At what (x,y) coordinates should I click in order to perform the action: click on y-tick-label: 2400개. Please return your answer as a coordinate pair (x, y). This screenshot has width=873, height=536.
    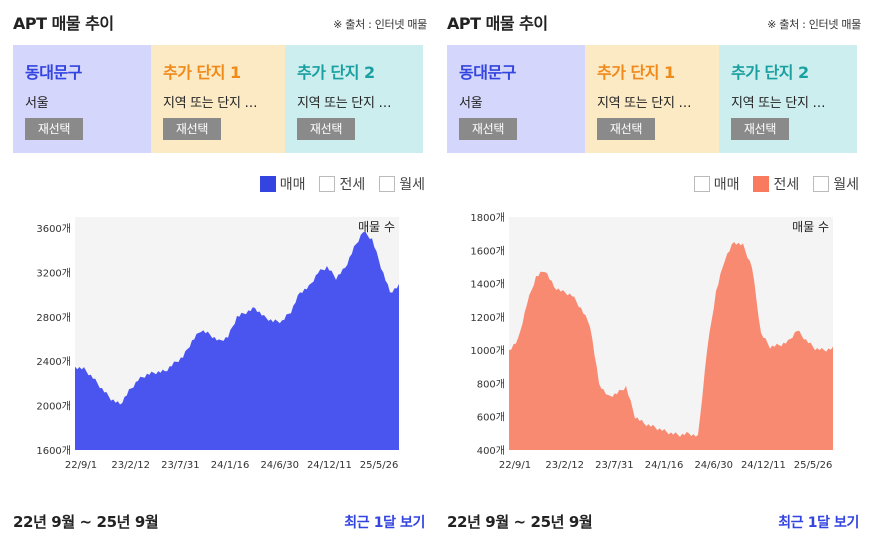
    Looking at the image, I should click on (53, 362).